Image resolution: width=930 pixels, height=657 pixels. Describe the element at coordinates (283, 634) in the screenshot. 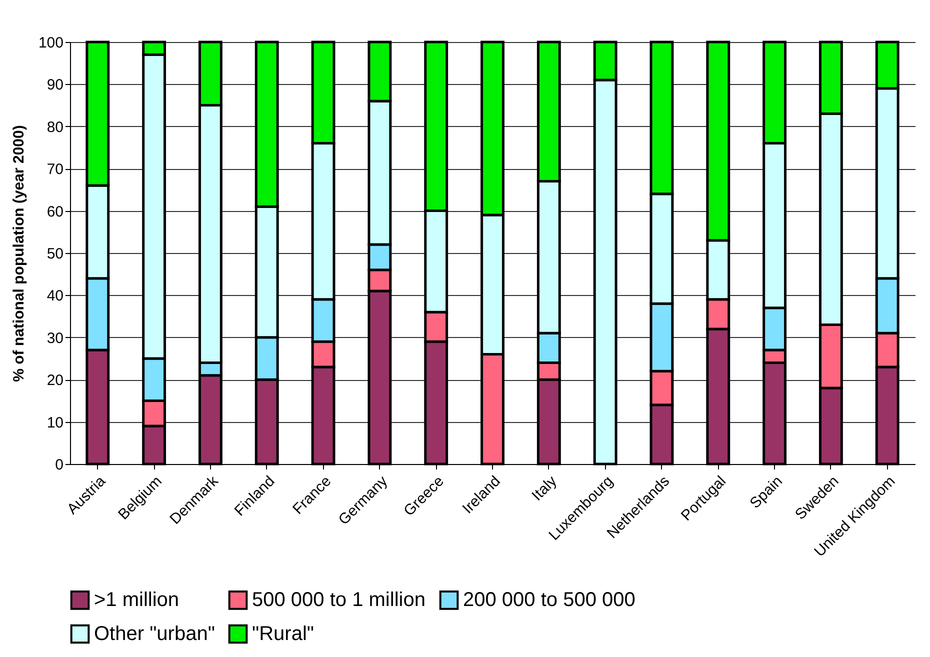

I see `legend-label: "Rural"` at that location.